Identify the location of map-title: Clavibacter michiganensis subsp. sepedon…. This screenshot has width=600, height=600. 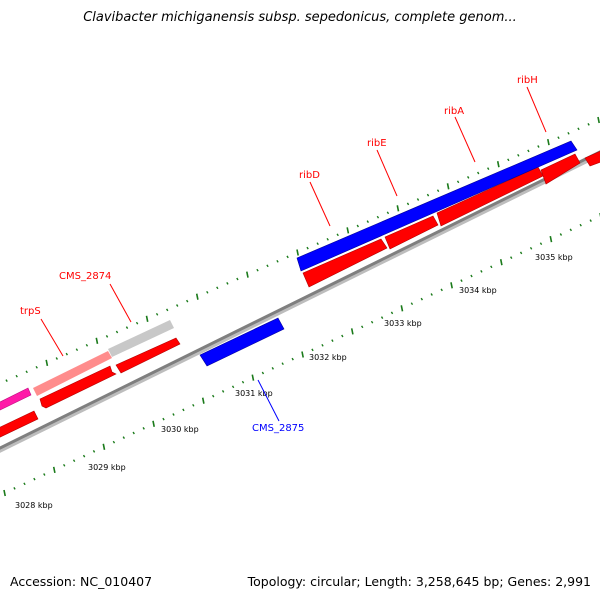
(300, 17).